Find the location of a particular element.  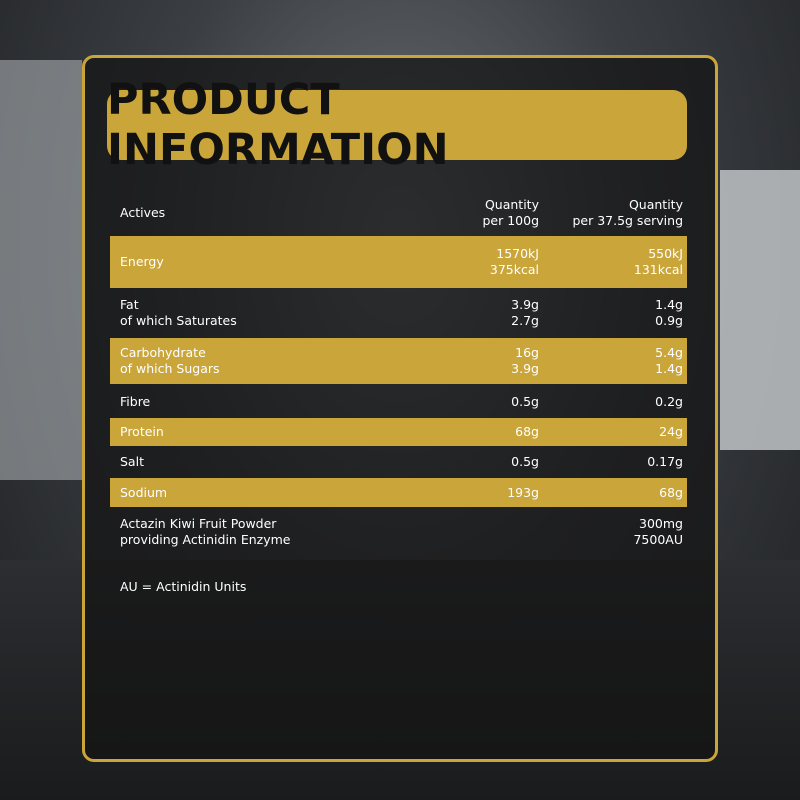

cell-text: 300mg is located at coordinates (661, 523).